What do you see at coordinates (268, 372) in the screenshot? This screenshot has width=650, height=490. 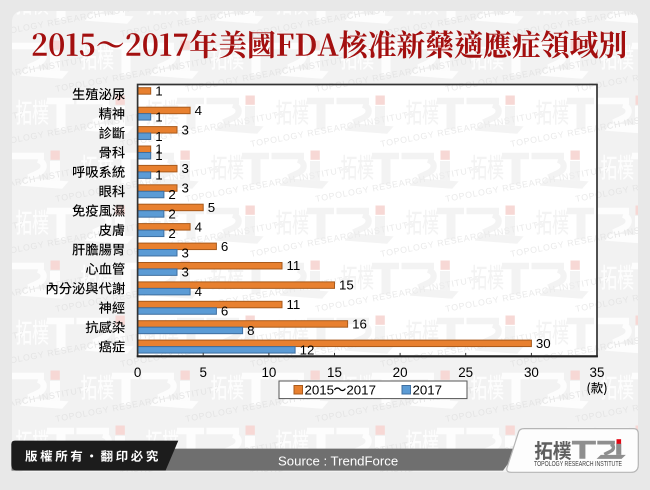 I see `svg-text: 10` at bounding box center [268, 372].